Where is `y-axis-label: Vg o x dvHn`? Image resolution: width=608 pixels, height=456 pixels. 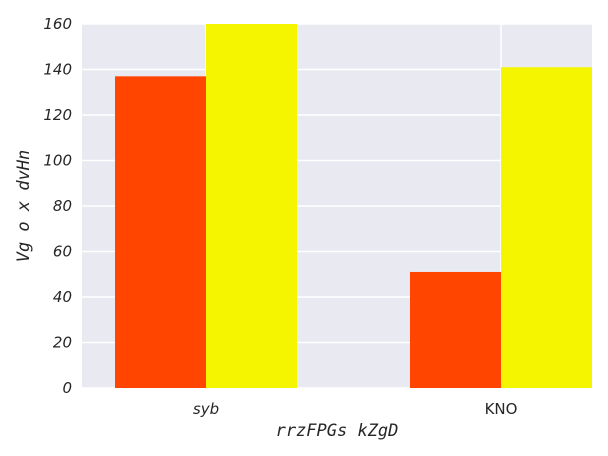 y-axis-label: Vg o x dvHn is located at coordinates (24, 206).